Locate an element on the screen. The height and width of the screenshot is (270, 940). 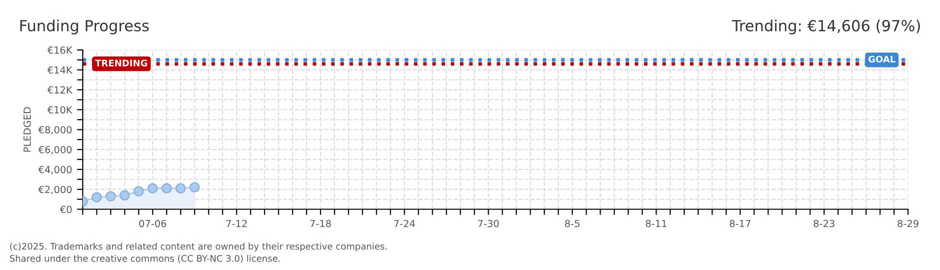
ref-line-label: GOAL is located at coordinates (882, 59).